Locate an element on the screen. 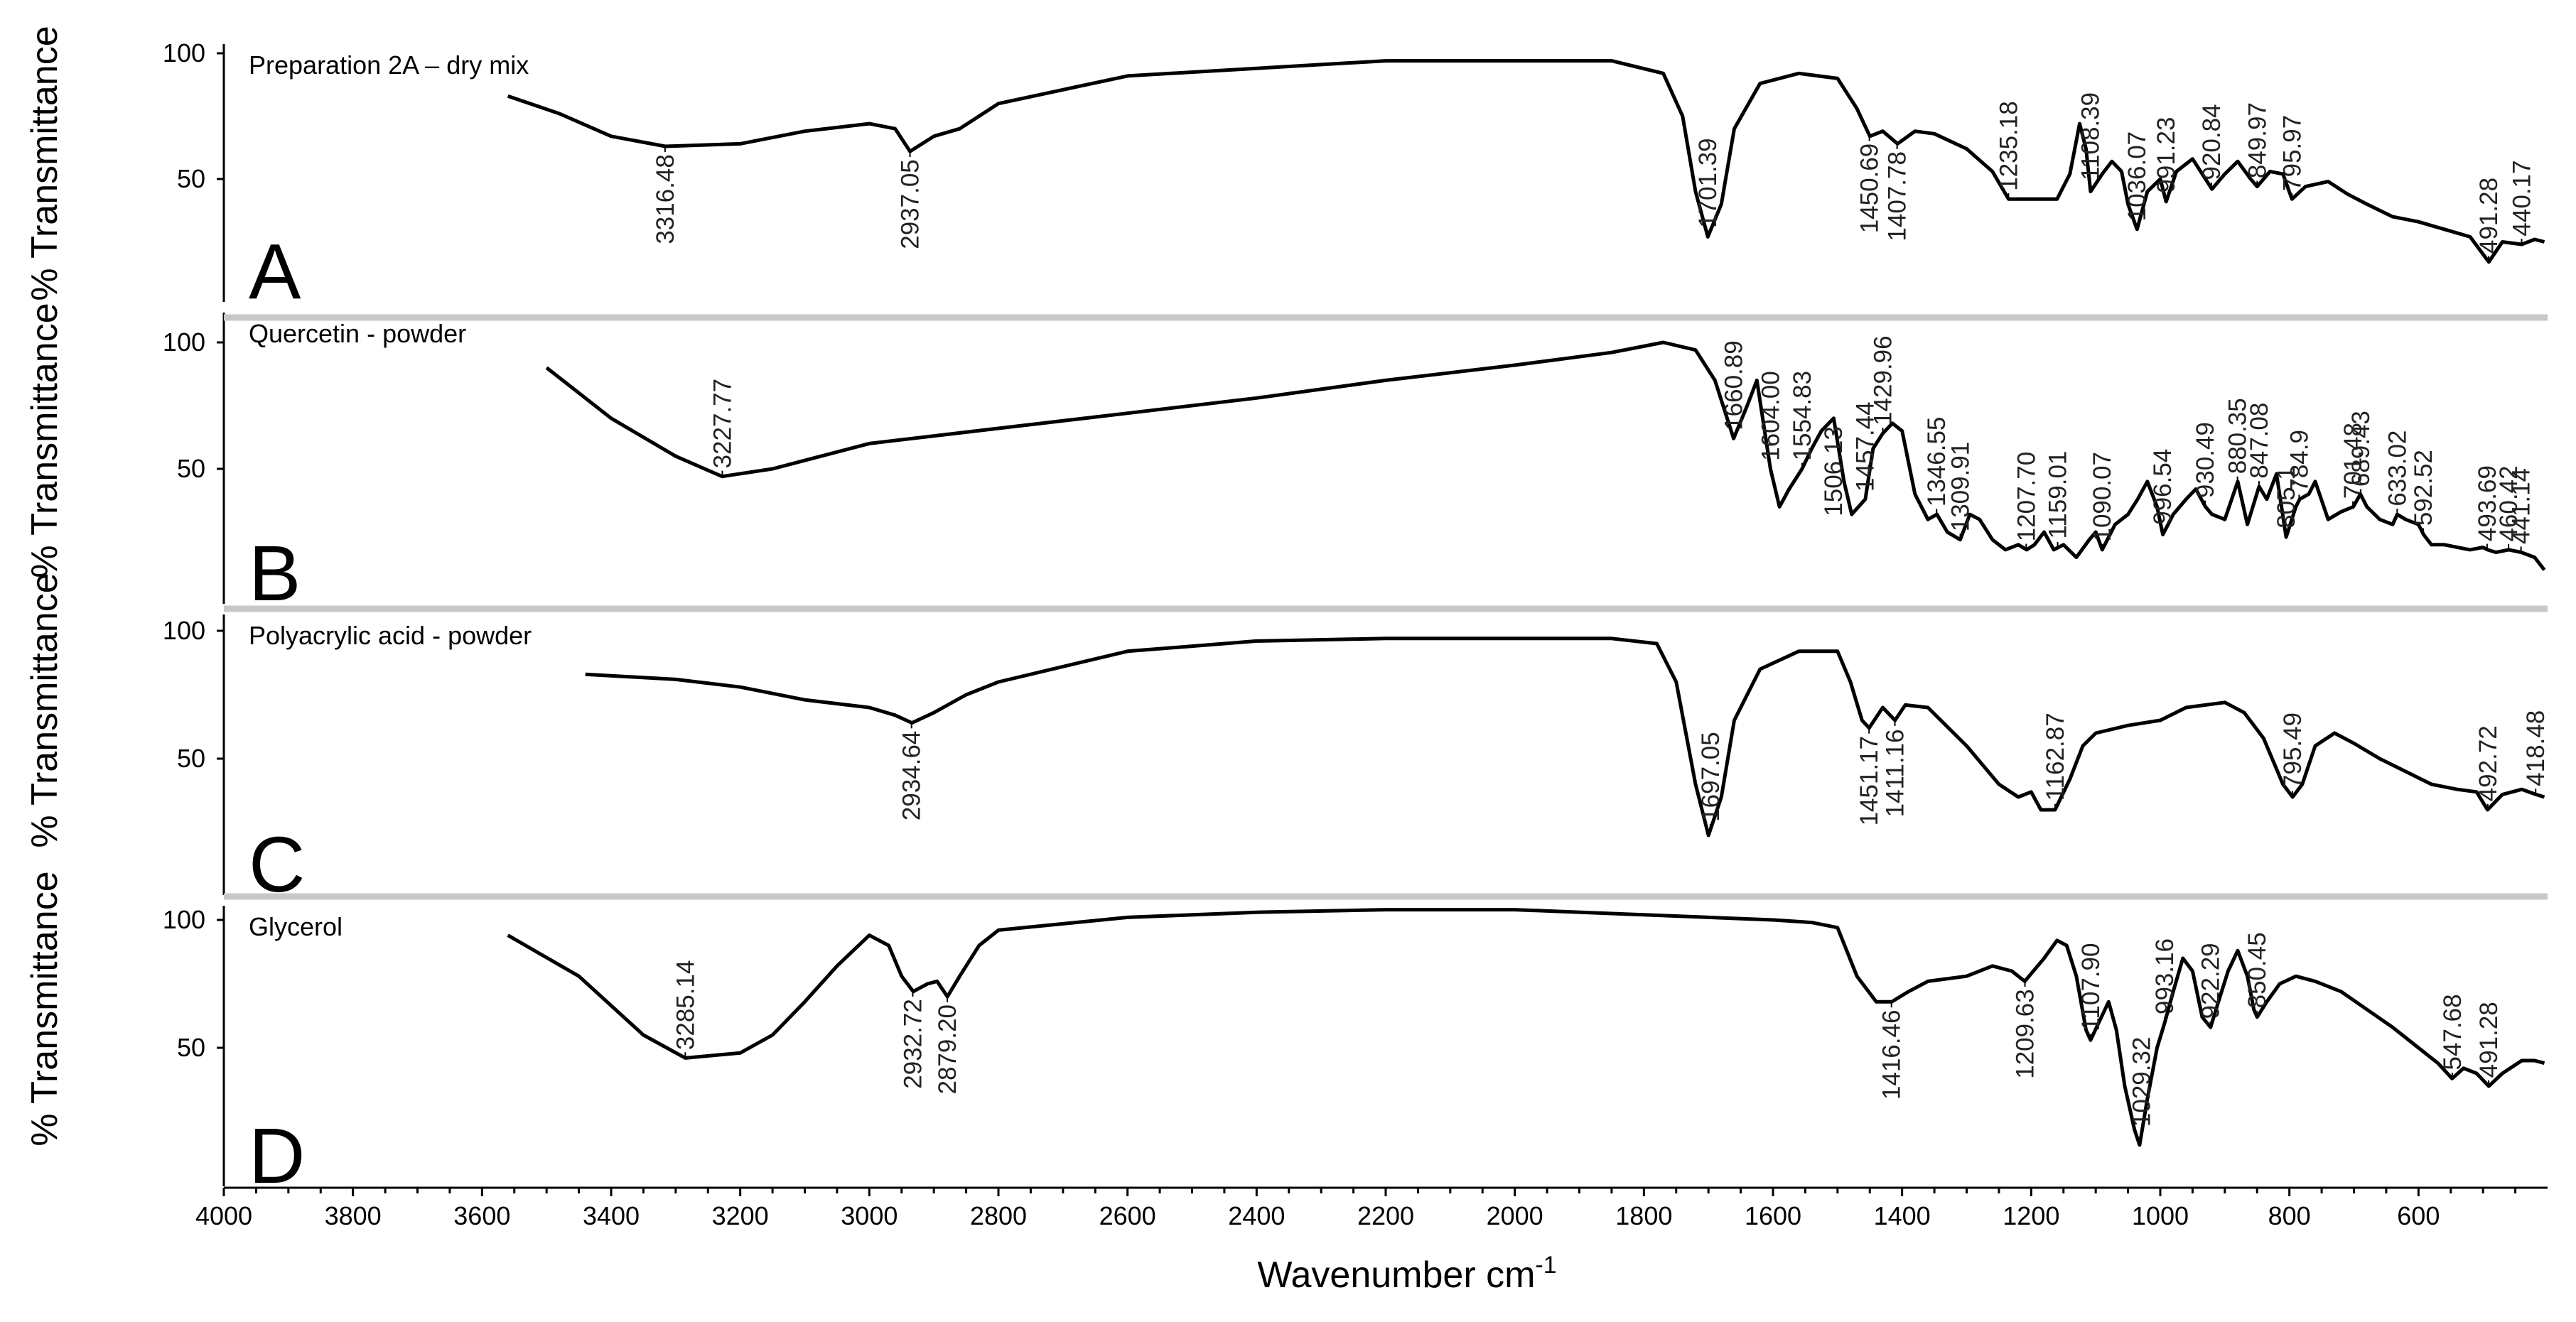  peak-label: 2879.20 is located at coordinates (948, 1049).